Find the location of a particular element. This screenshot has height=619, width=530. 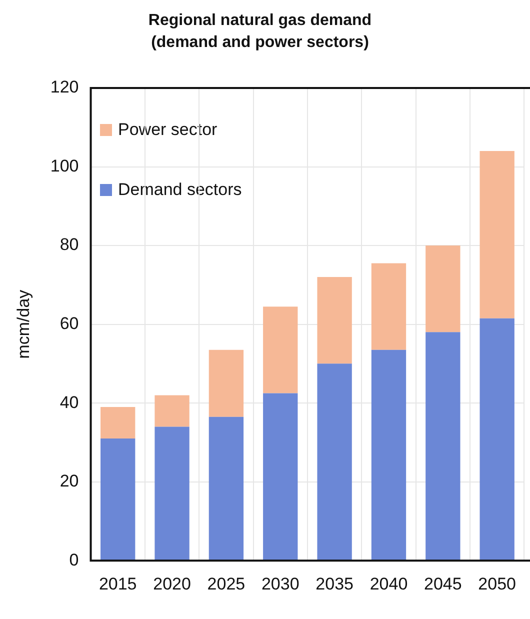

x-tick-label: 2020 is located at coordinates (172, 584).